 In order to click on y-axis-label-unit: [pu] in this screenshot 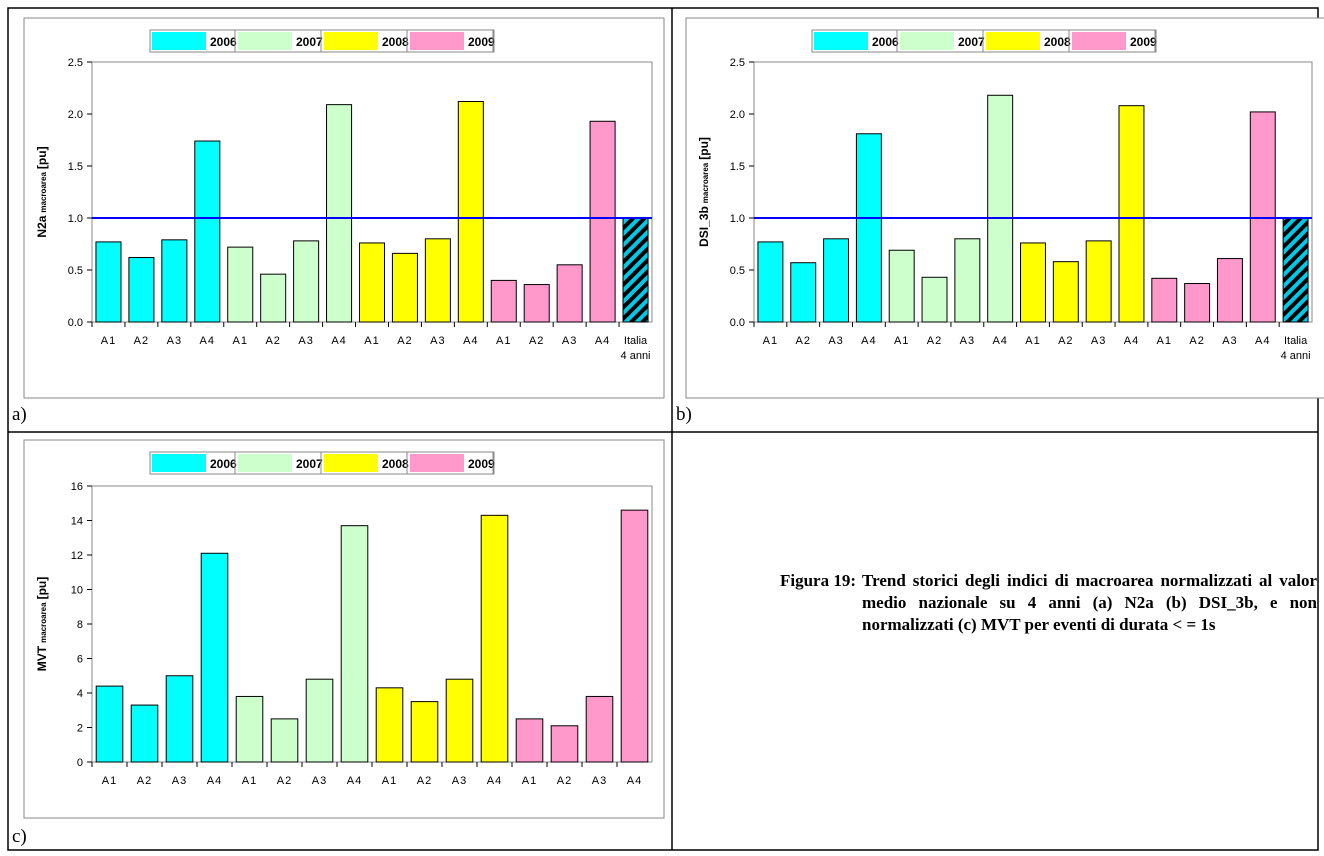, I will do `click(704, 148)`.